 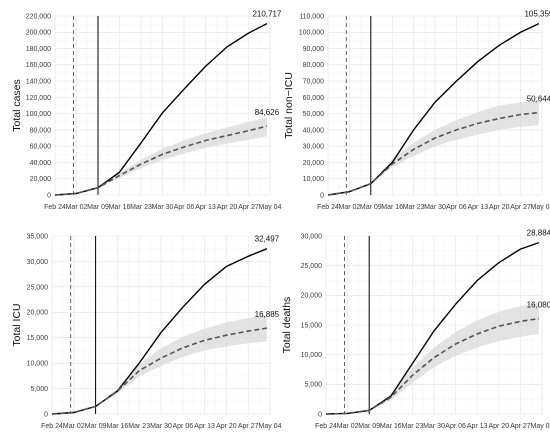 What do you see at coordinates (38, 33) in the screenshot?
I see `y-tick-label: 200,000` at bounding box center [38, 33].